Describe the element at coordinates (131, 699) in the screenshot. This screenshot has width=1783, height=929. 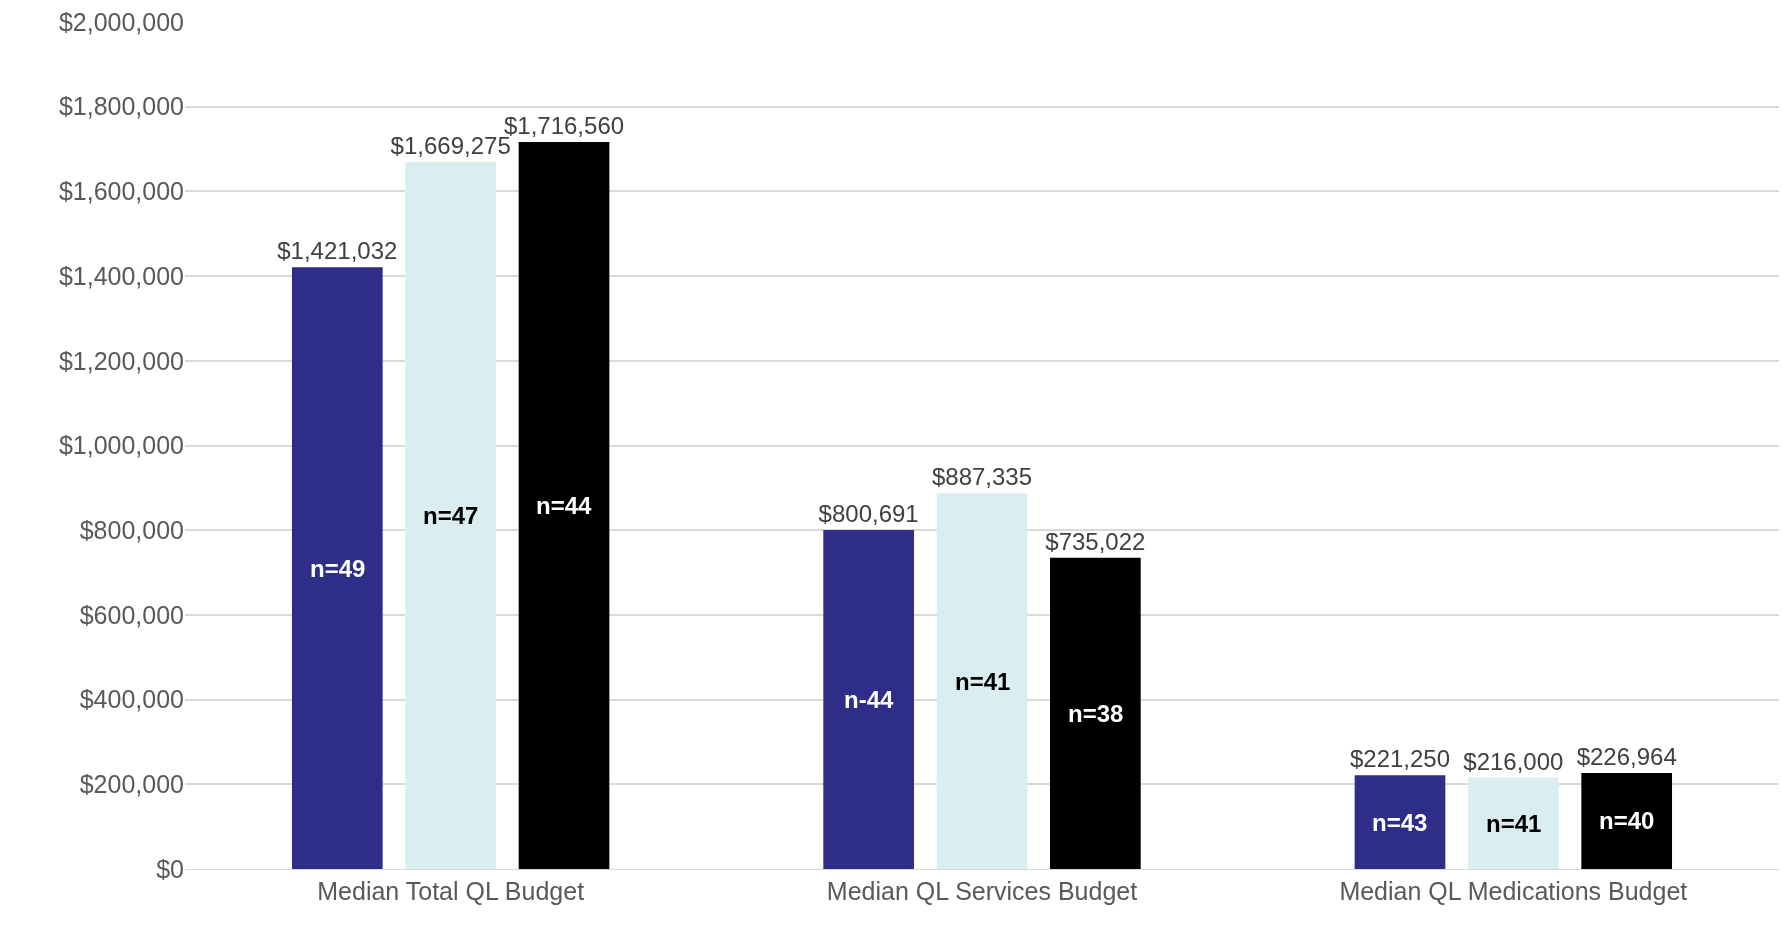
I see `y-tick-label: $400,000` at that location.